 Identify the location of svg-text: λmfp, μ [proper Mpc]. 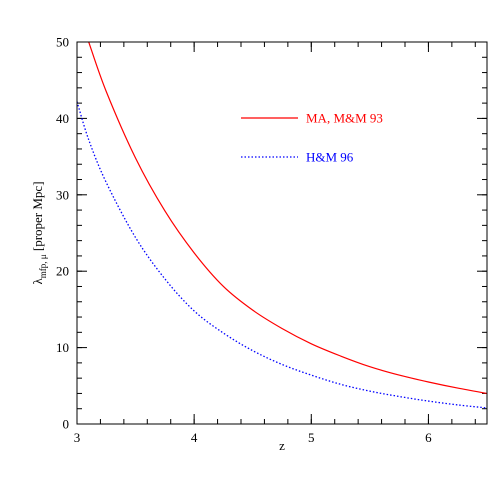
(39, 232).